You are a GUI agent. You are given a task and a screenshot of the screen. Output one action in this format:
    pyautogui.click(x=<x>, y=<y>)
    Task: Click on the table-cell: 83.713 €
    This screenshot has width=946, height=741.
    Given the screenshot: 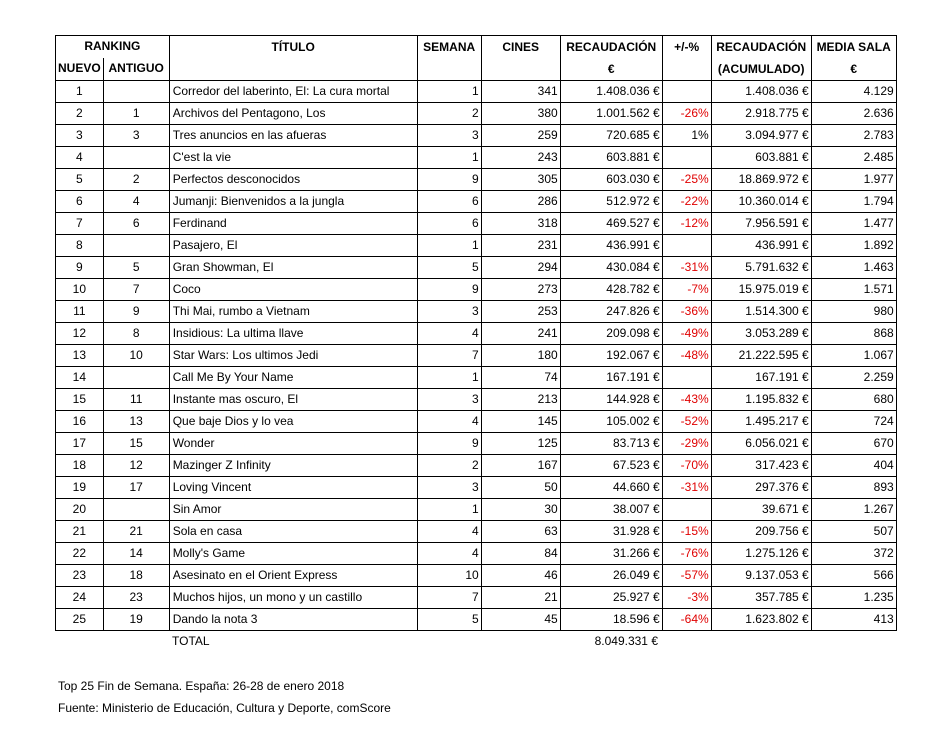 What is the action you would take?
    pyautogui.click(x=611, y=443)
    